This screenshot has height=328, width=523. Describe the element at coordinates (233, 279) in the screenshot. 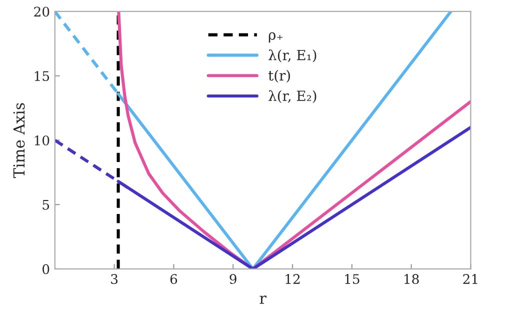

I see `x-tick-label: 9` at that location.